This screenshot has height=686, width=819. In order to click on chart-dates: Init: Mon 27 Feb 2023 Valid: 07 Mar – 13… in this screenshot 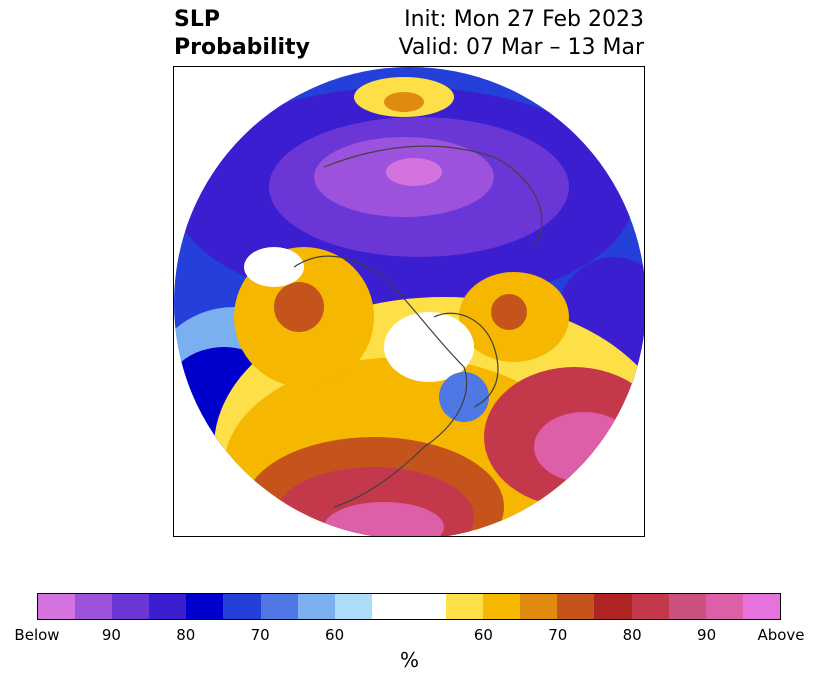, I will do `click(521, 34)`.